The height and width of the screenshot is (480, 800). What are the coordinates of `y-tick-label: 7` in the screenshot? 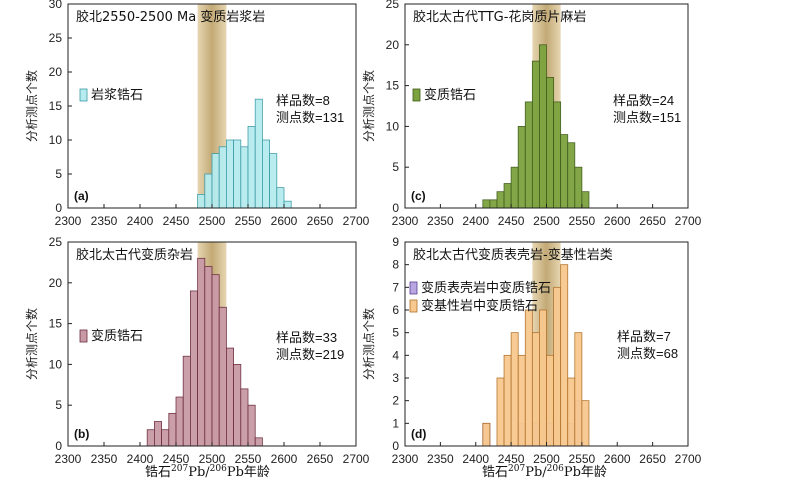 It's located at (395, 287).